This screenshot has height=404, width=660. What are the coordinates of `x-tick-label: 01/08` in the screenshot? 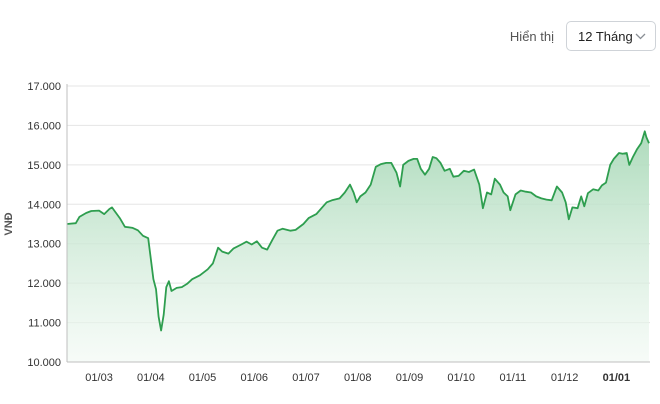 It's located at (358, 378).